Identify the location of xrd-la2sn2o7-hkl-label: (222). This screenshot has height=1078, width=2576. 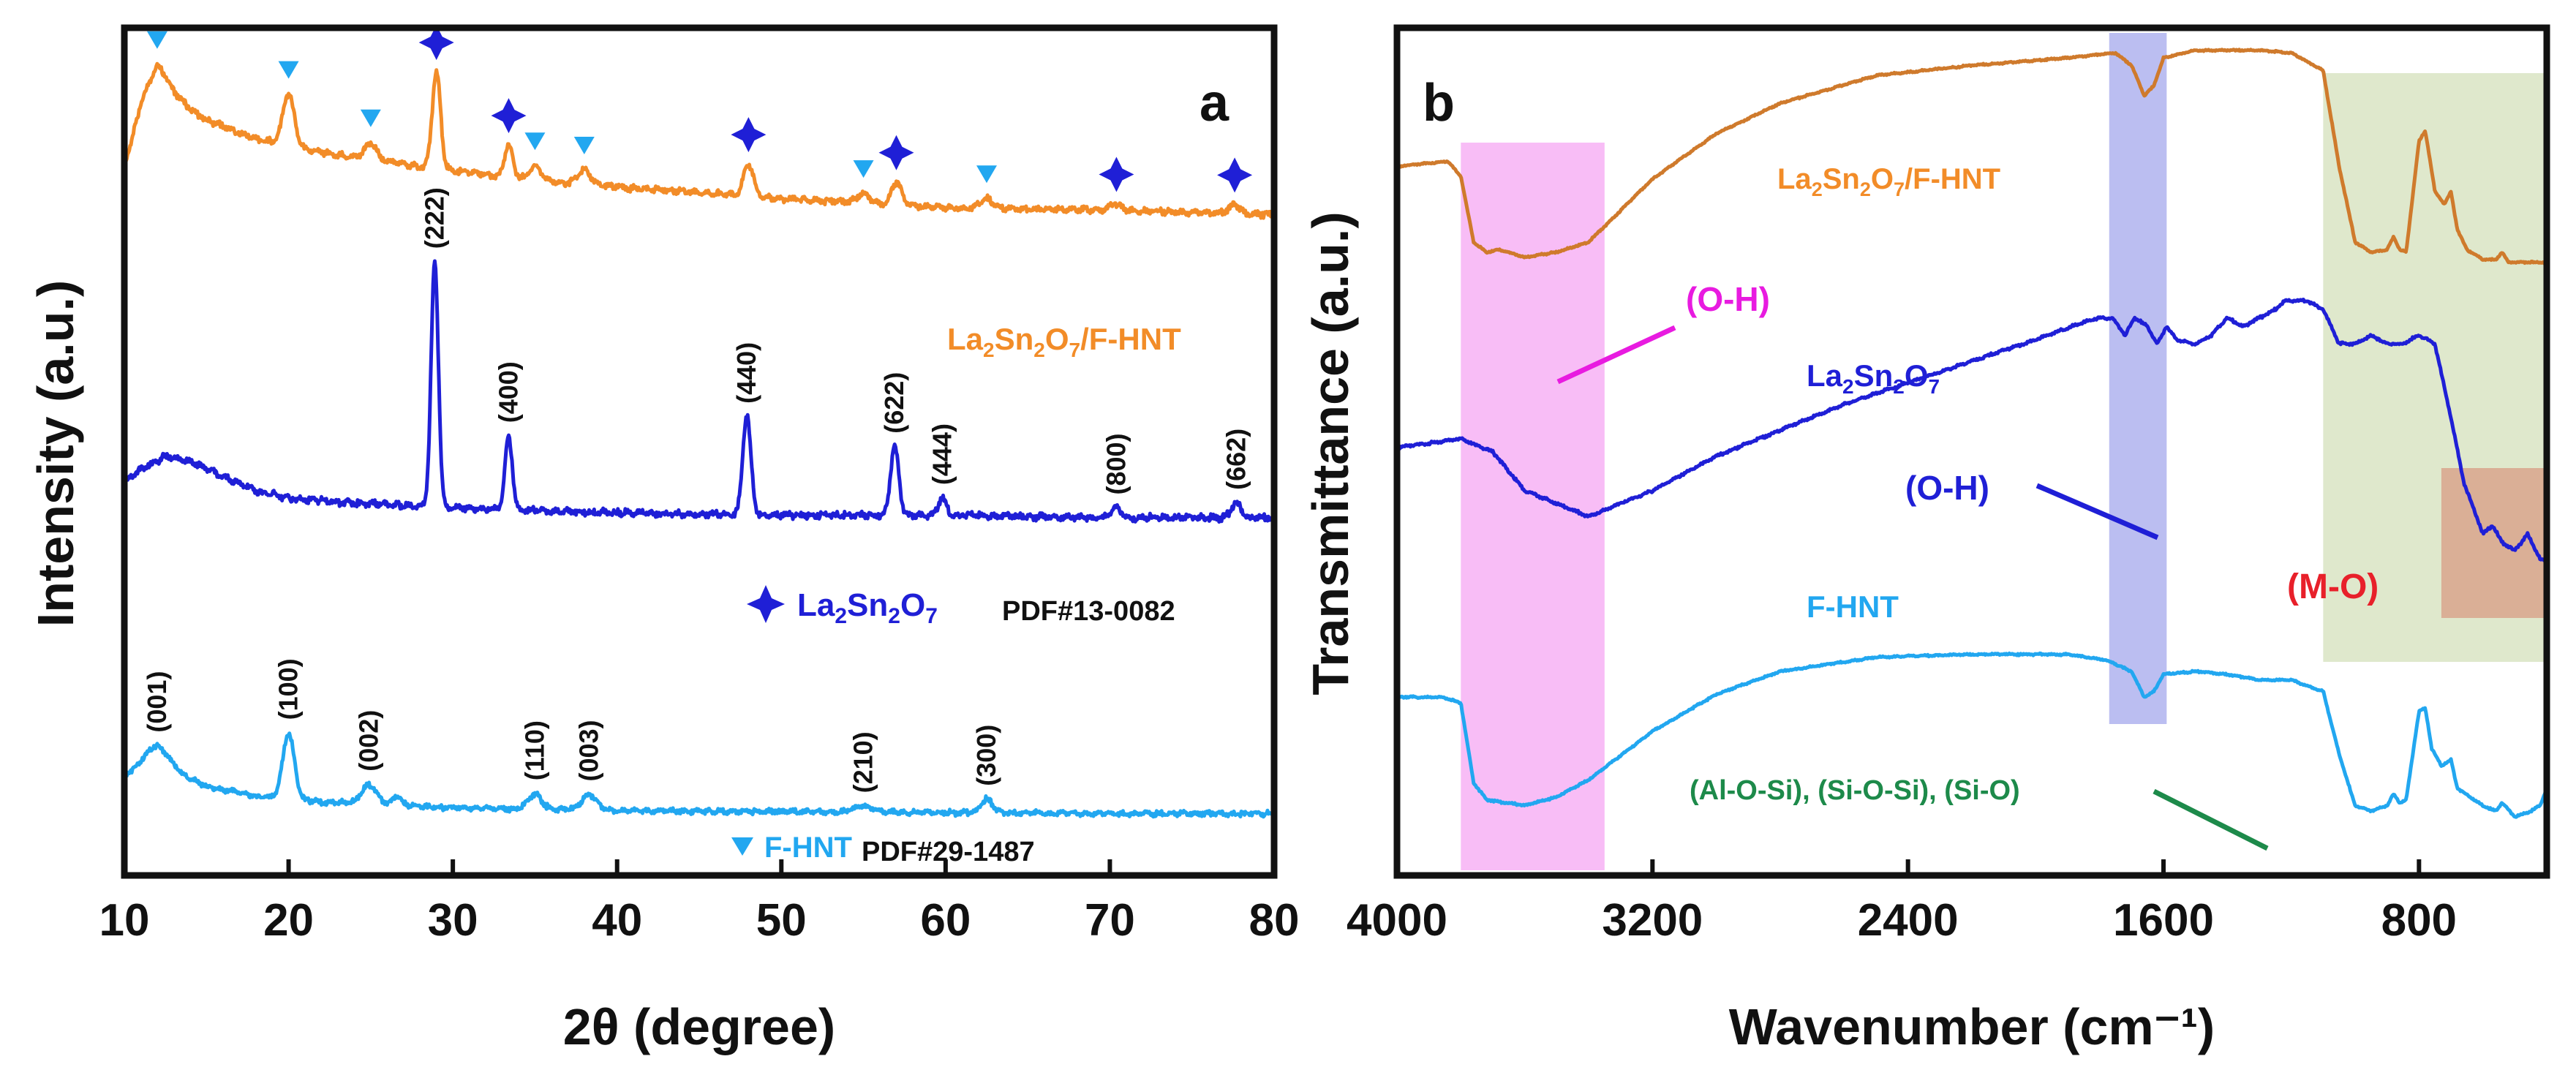
(434, 218).